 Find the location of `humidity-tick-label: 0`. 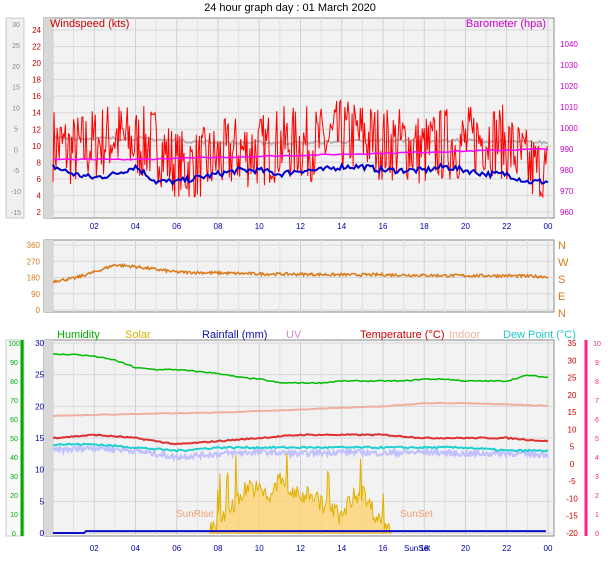

humidity-tick-label: 0 is located at coordinates (14, 534).